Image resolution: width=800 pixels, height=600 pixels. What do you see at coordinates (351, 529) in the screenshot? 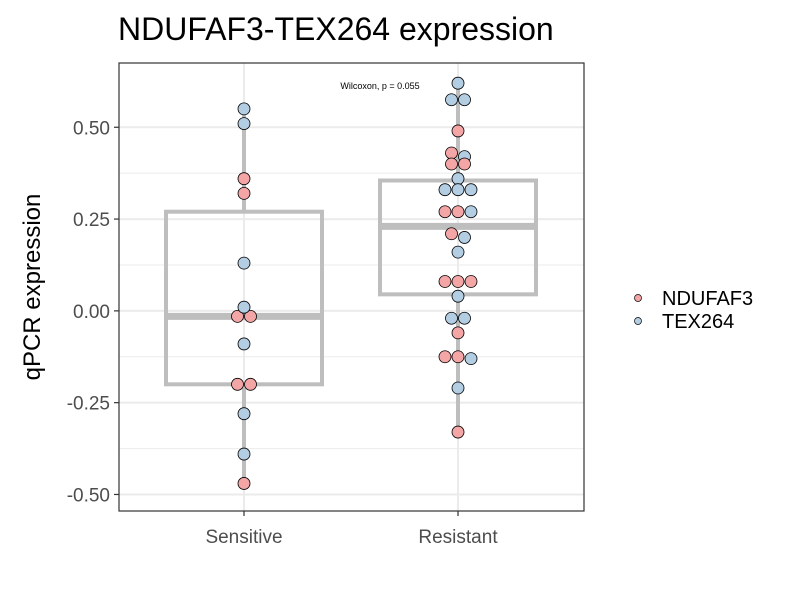
I see `x-axis: Sensitive Resistant` at bounding box center [351, 529].